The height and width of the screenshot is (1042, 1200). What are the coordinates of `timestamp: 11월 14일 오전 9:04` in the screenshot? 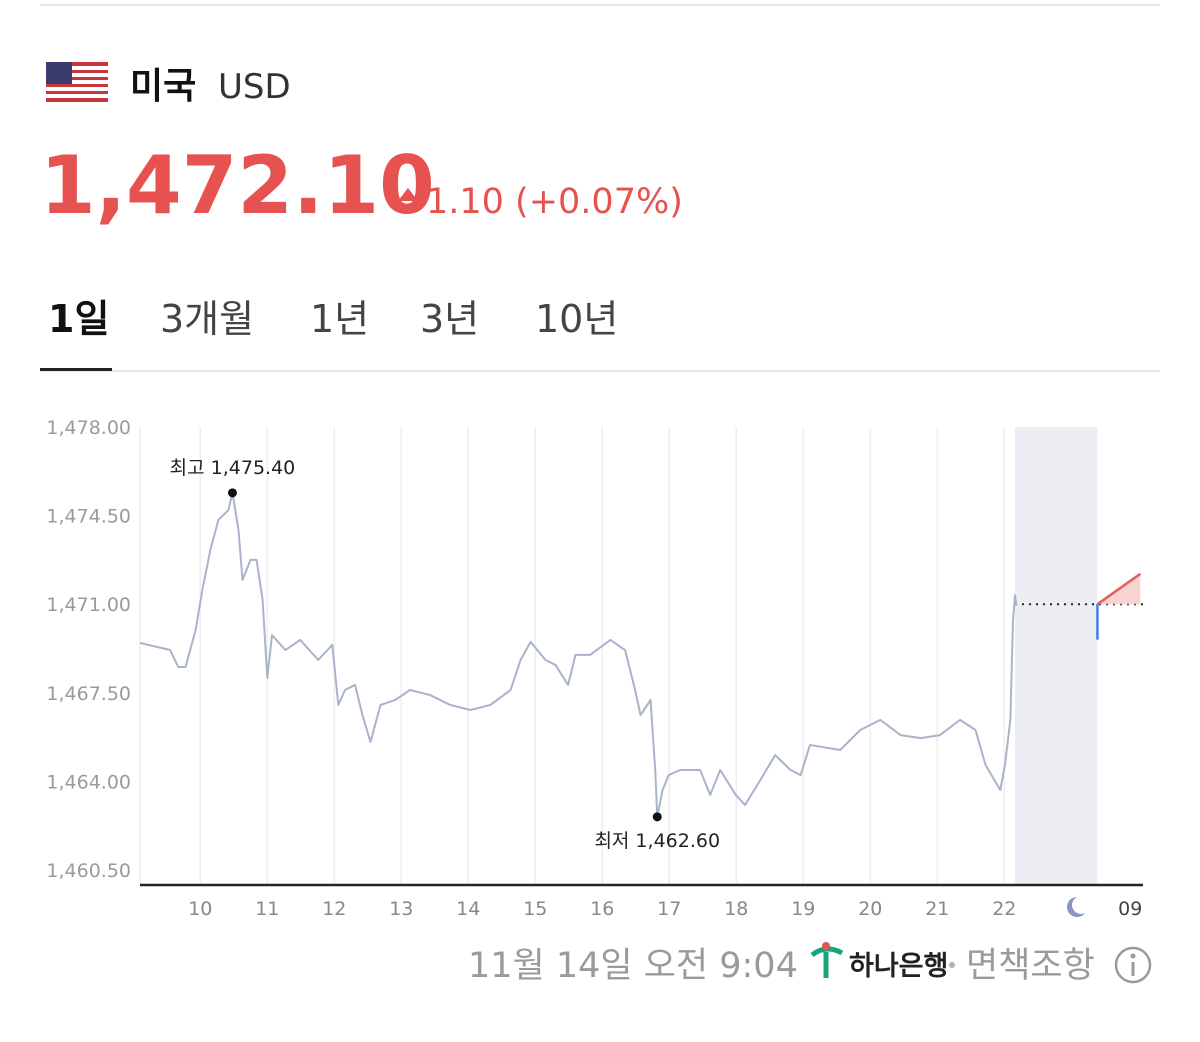 It's located at (633, 966).